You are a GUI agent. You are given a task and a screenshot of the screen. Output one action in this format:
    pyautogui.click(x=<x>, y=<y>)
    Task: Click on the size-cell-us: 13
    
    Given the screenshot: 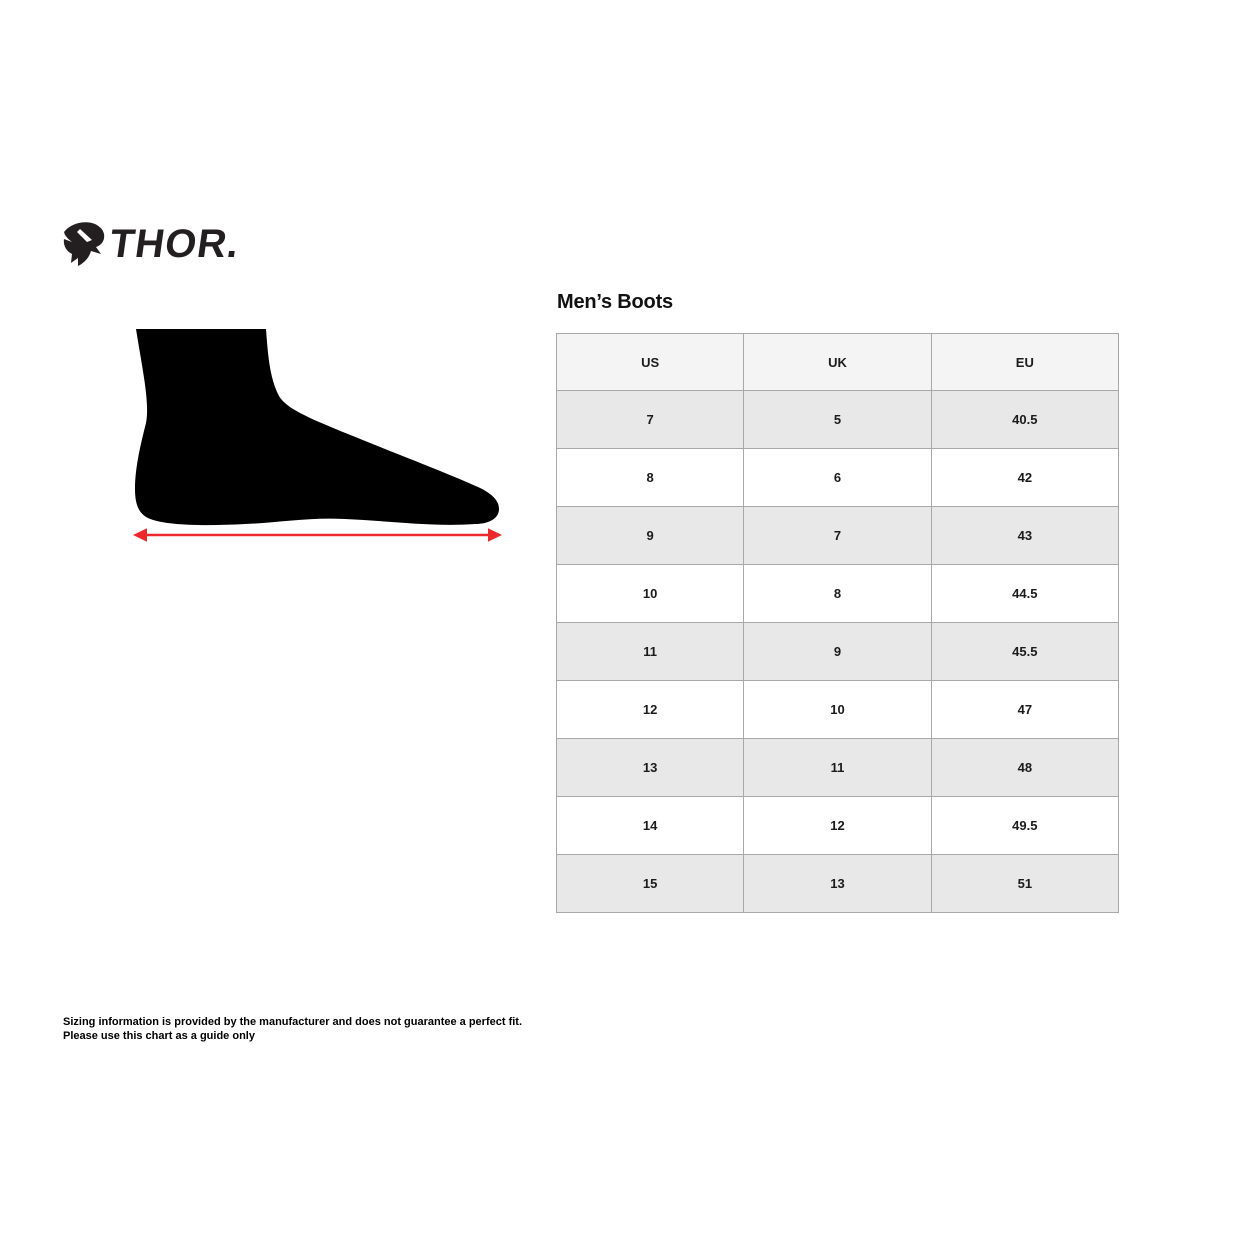 What is the action you would take?
    pyautogui.click(x=650, y=767)
    